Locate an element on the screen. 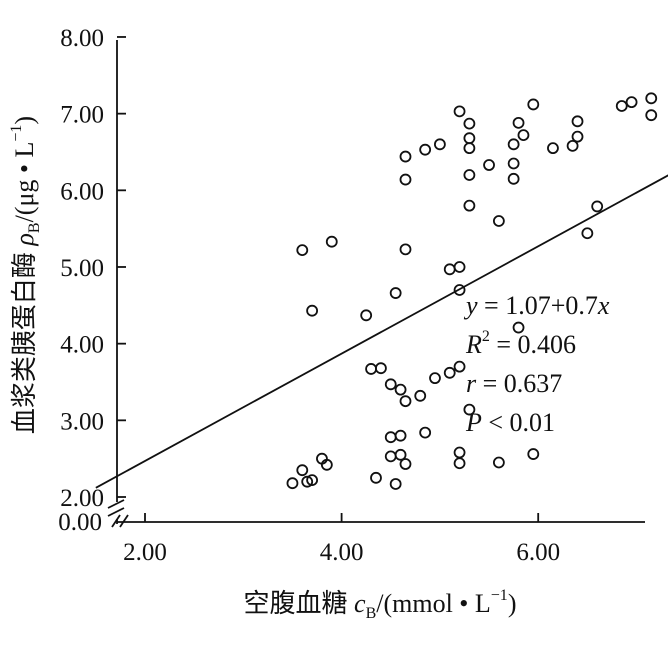  y-axis-title: 血浆类胰蛋白酶 ρB/(μg • L−1) is located at coordinates (25, 275).